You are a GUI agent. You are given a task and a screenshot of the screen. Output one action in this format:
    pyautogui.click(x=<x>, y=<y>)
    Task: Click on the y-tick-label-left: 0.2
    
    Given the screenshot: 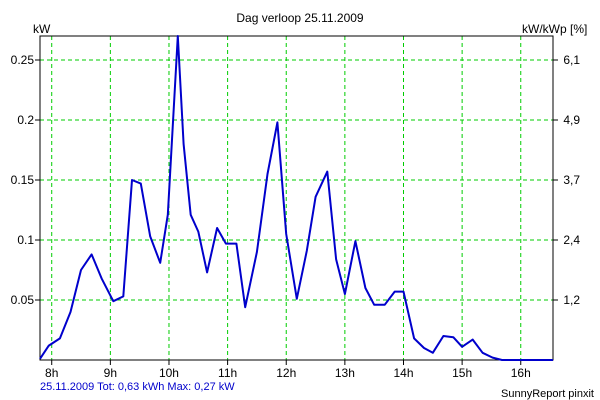 What is the action you would take?
    pyautogui.click(x=25, y=120)
    